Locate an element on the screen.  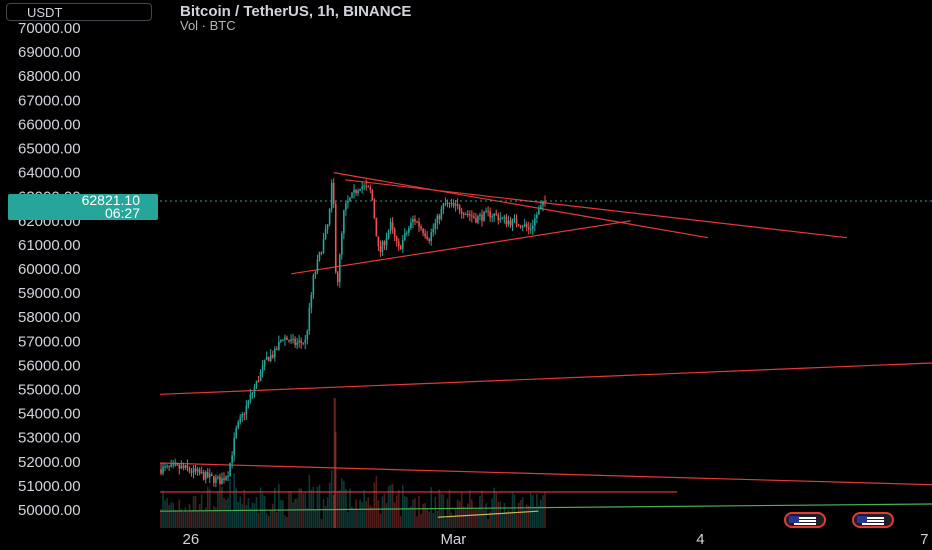
currency-selector: USDT is located at coordinates (79, 12).